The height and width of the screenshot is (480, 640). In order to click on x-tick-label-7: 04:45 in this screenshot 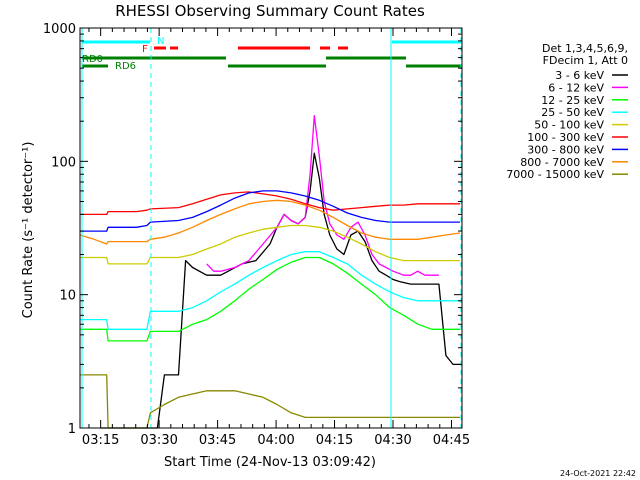, I will do `click(451, 440)`.